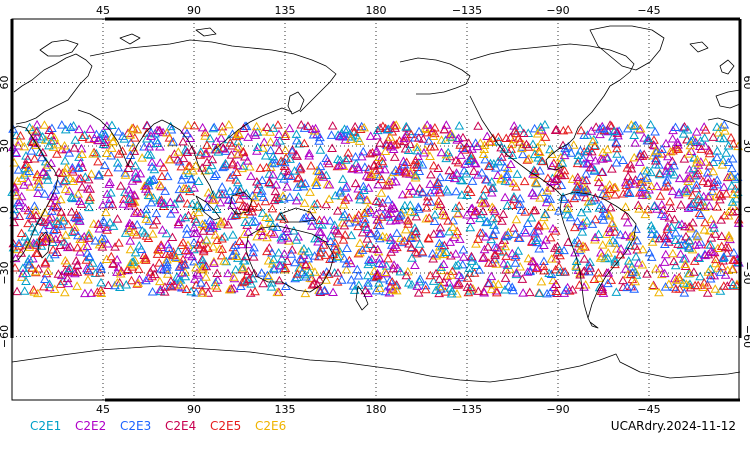 This screenshot has width=750, height=450. I want to click on bottom-lon-label: 180, so click(376, 409).